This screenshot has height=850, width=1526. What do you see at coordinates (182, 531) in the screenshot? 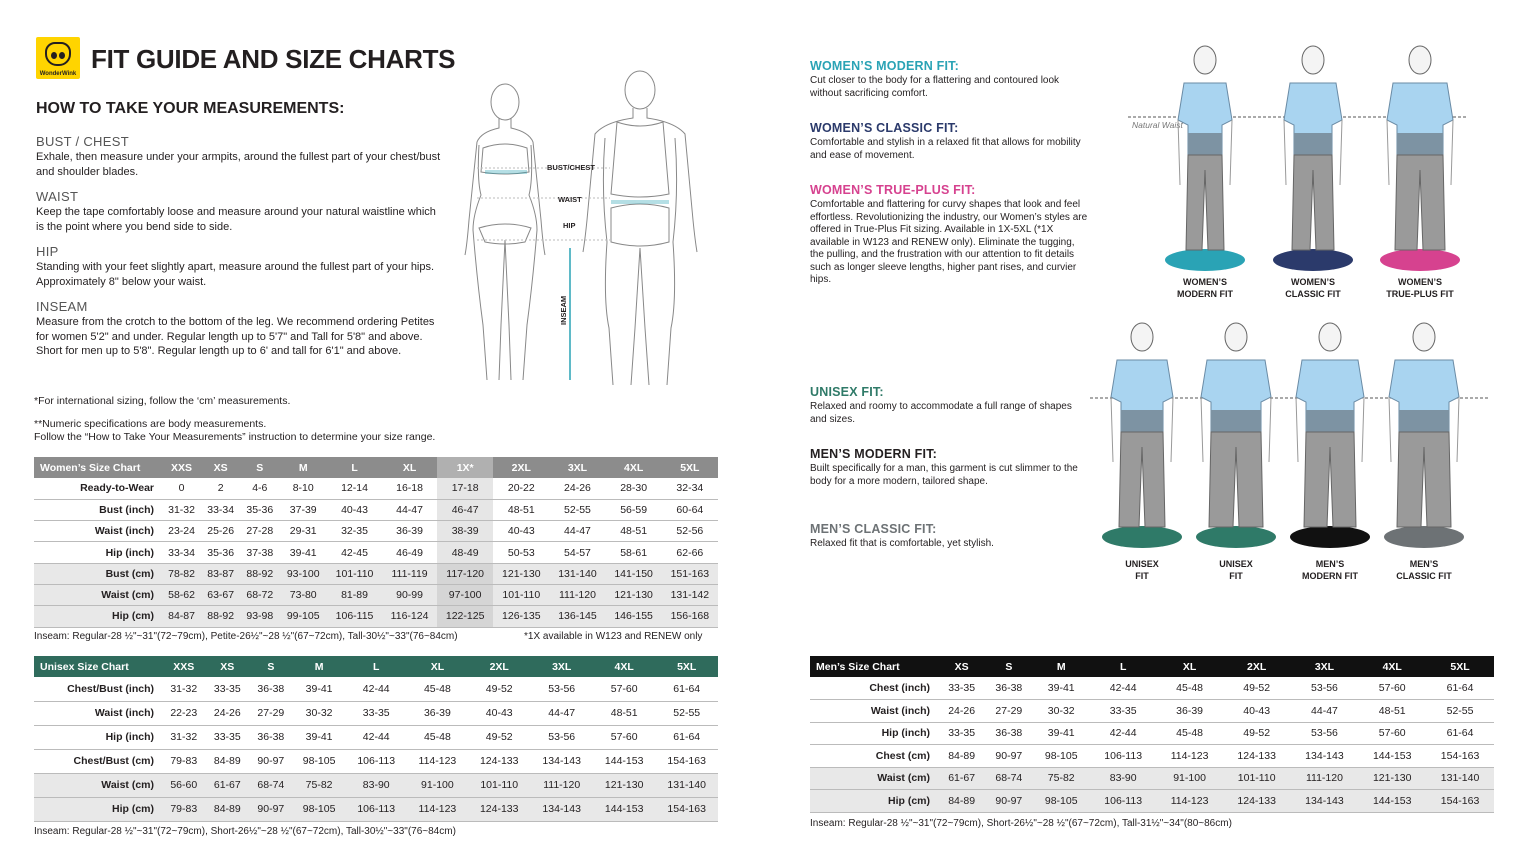
I see `size-value-cell: 23-24` at bounding box center [182, 531].